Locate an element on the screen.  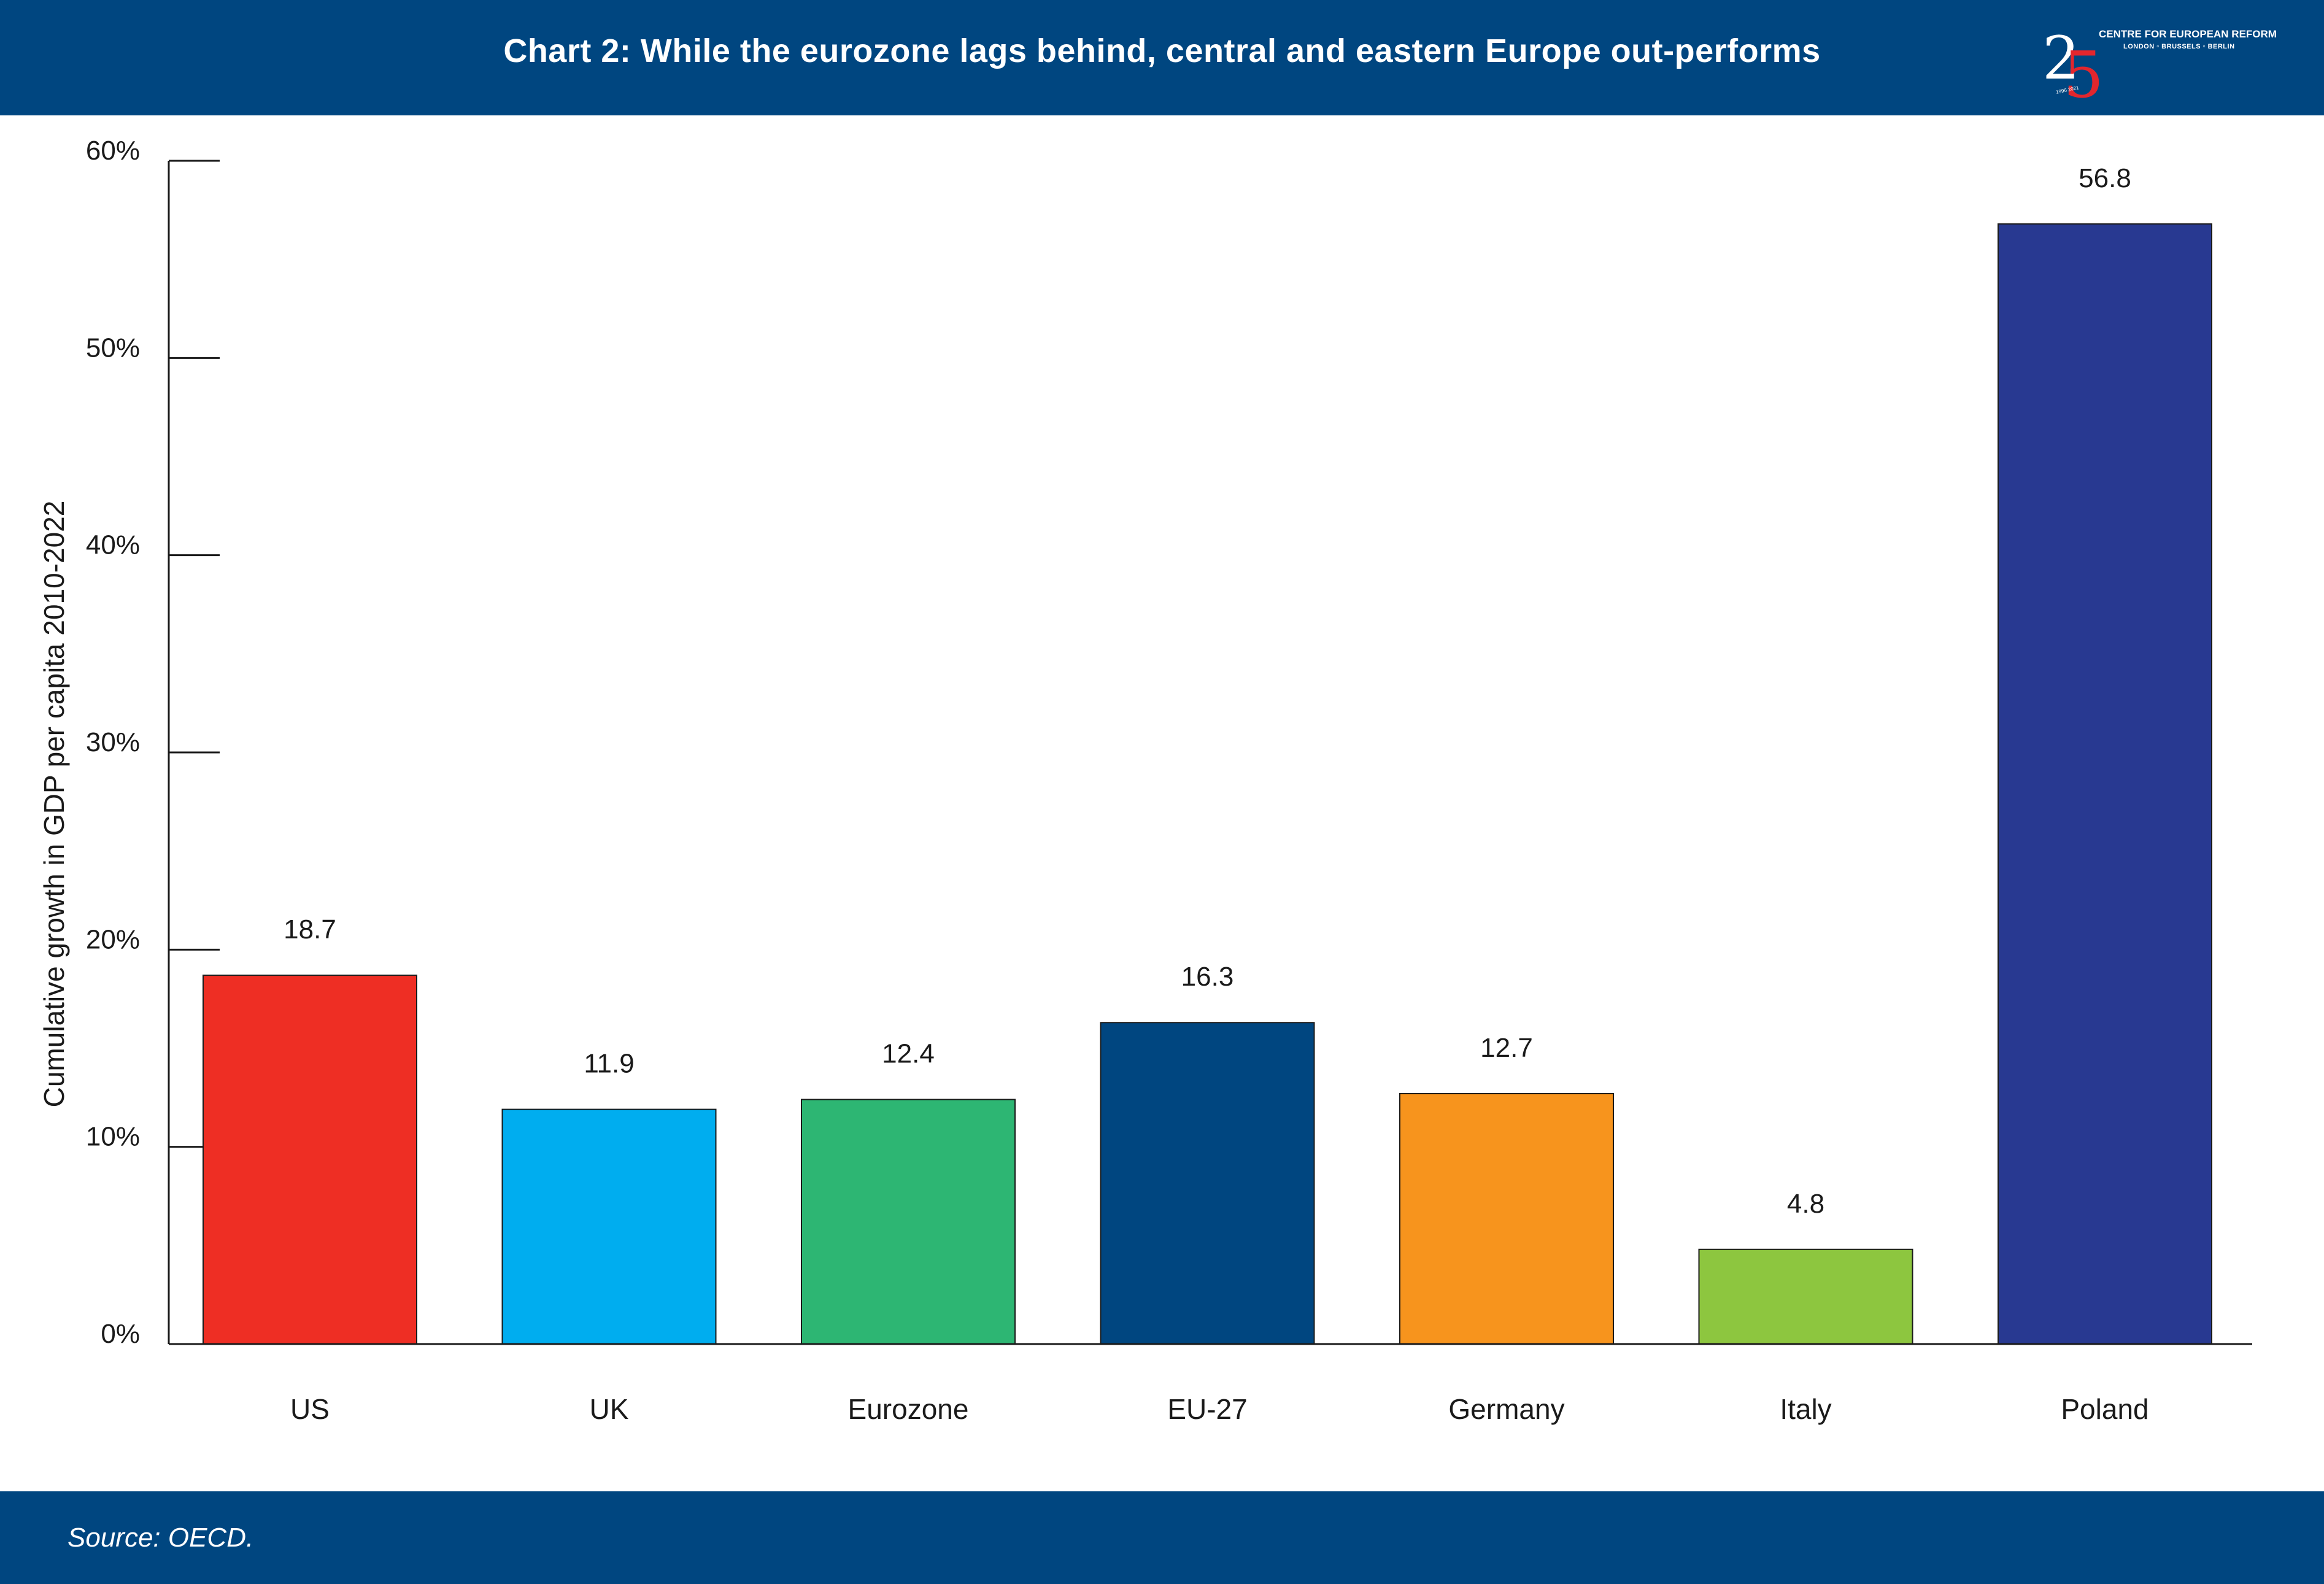
data-label: 4.8 is located at coordinates (1806, 1204).